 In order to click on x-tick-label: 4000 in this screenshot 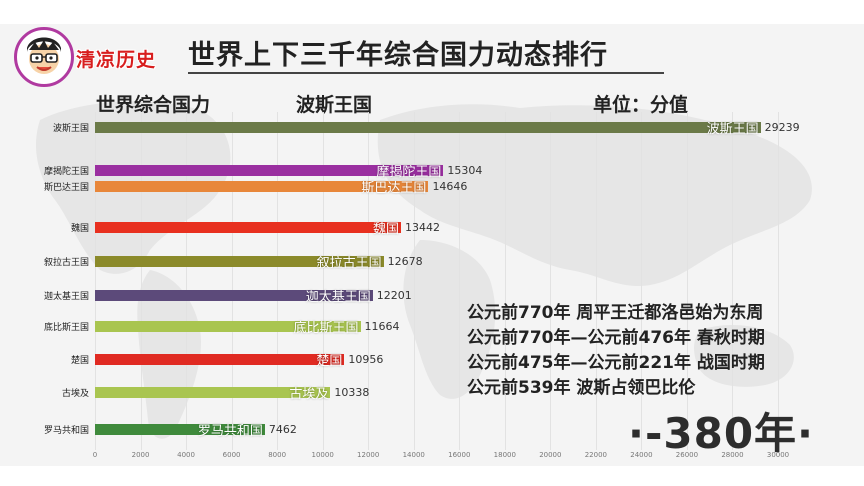, I will do `click(186, 455)`.